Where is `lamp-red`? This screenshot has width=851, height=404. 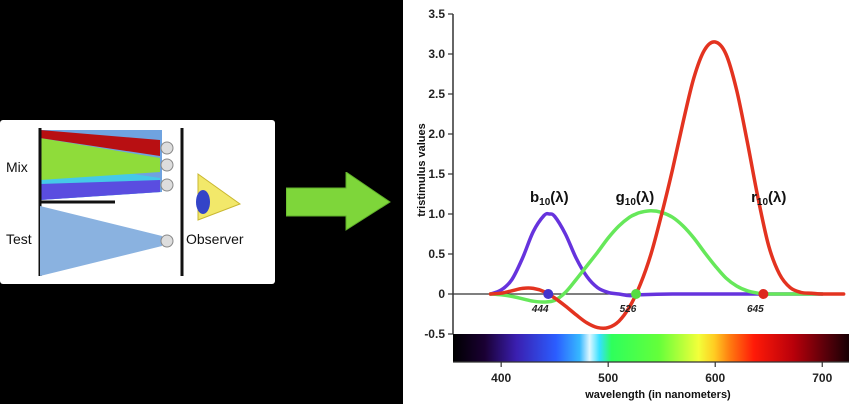 lamp-red is located at coordinates (167, 148).